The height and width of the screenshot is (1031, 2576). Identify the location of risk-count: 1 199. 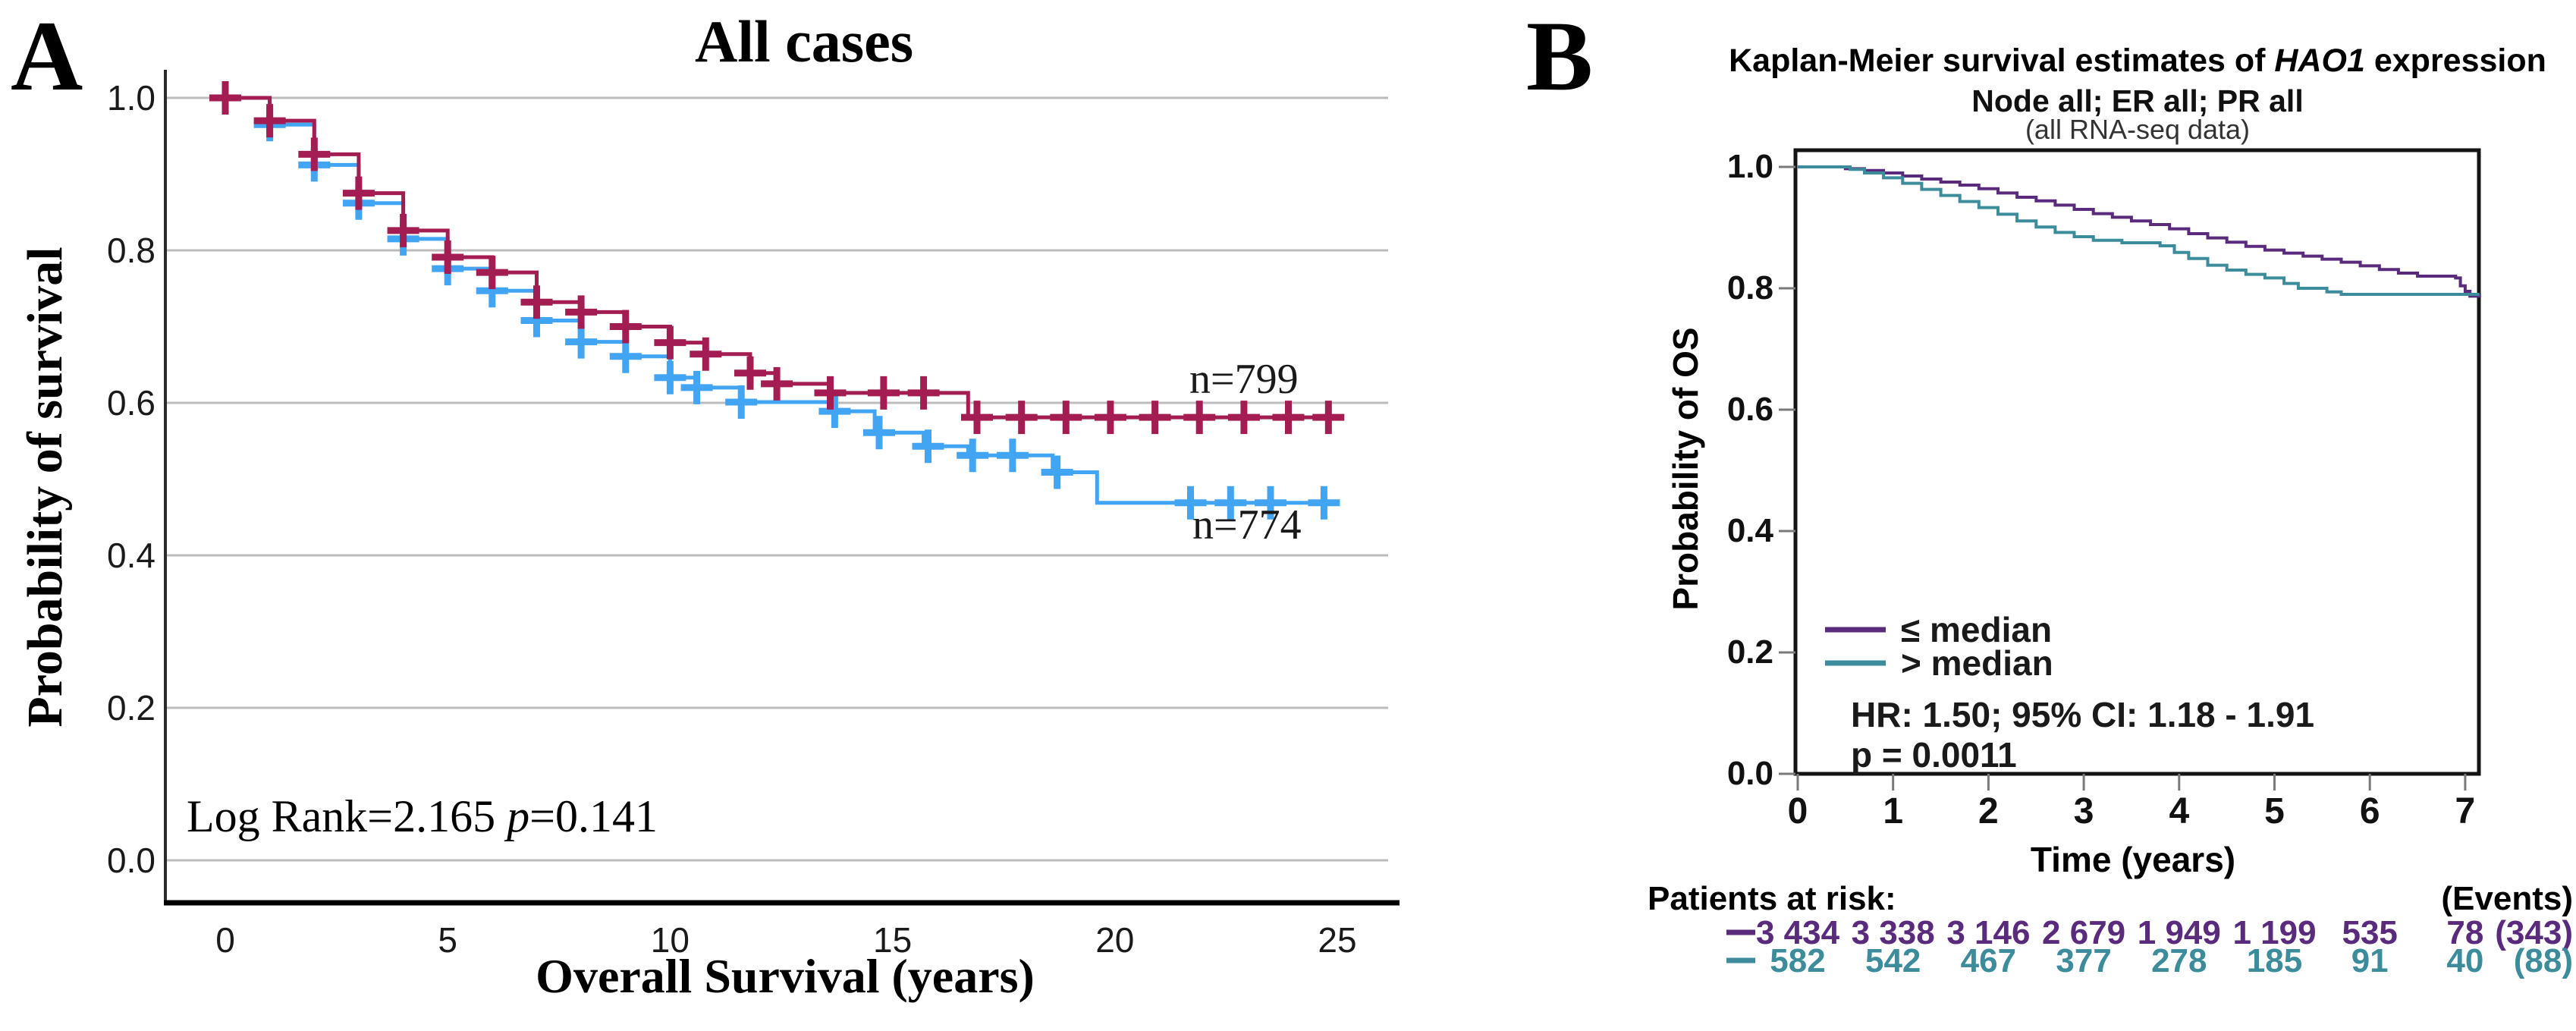
(2274, 932).